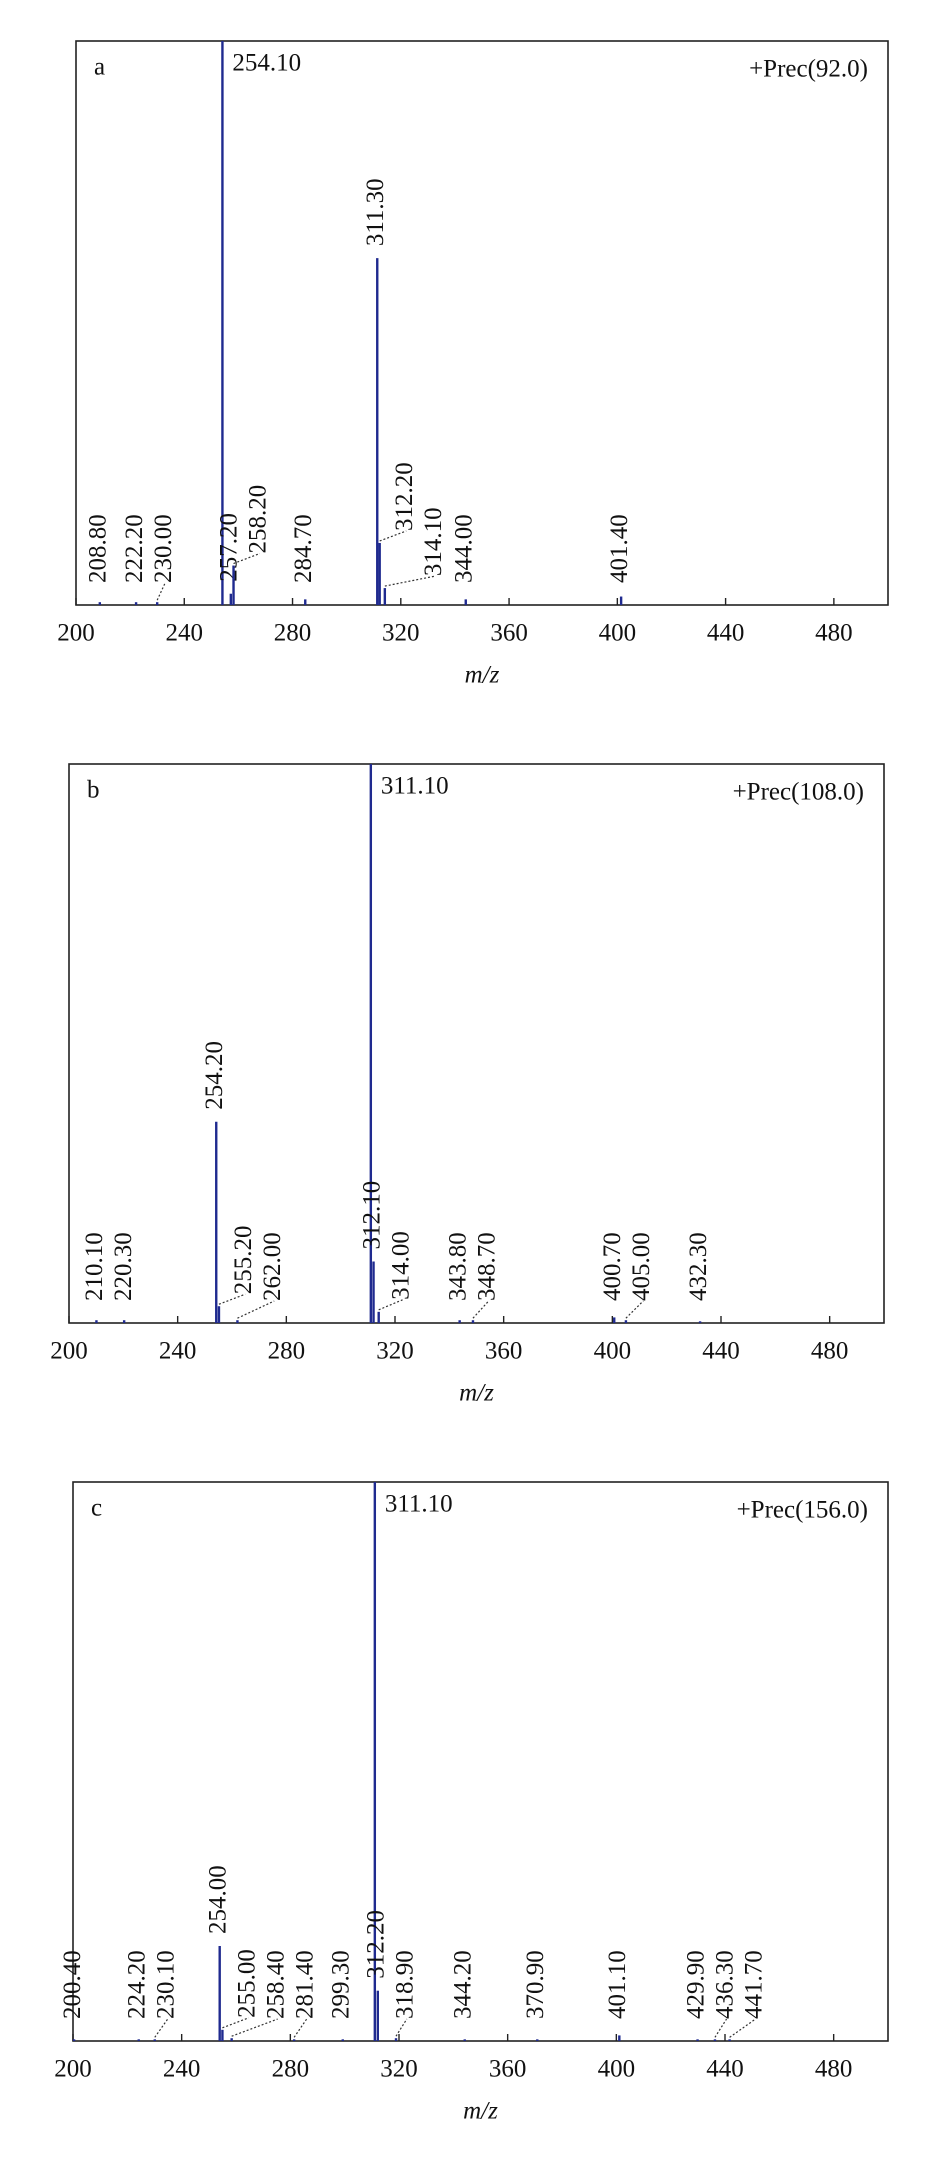 This screenshot has width=939, height=2162. I want to click on peak-label: 344.20, so click(462, 1984).